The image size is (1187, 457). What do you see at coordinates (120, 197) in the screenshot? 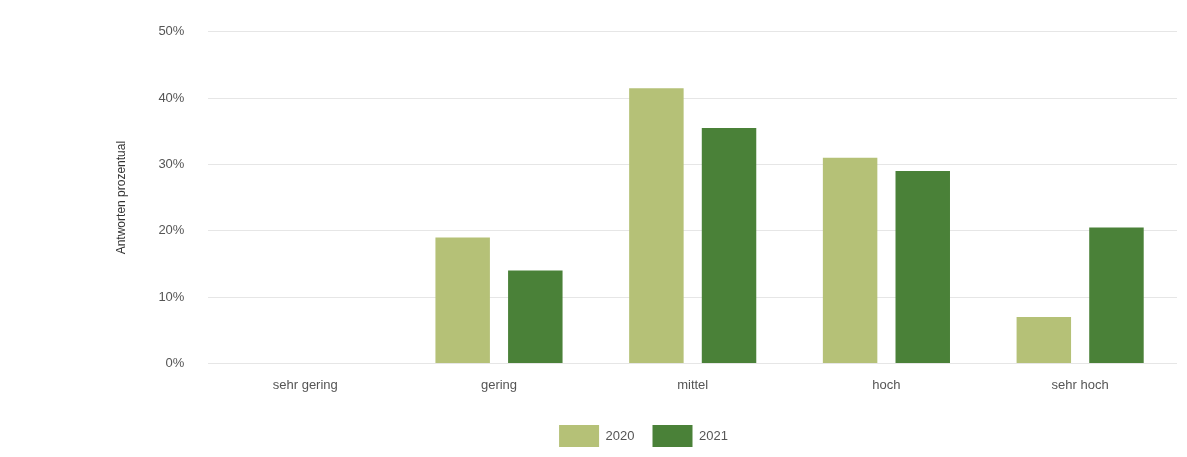
I see `y-axis-title: Antworten prozentual` at bounding box center [120, 197].